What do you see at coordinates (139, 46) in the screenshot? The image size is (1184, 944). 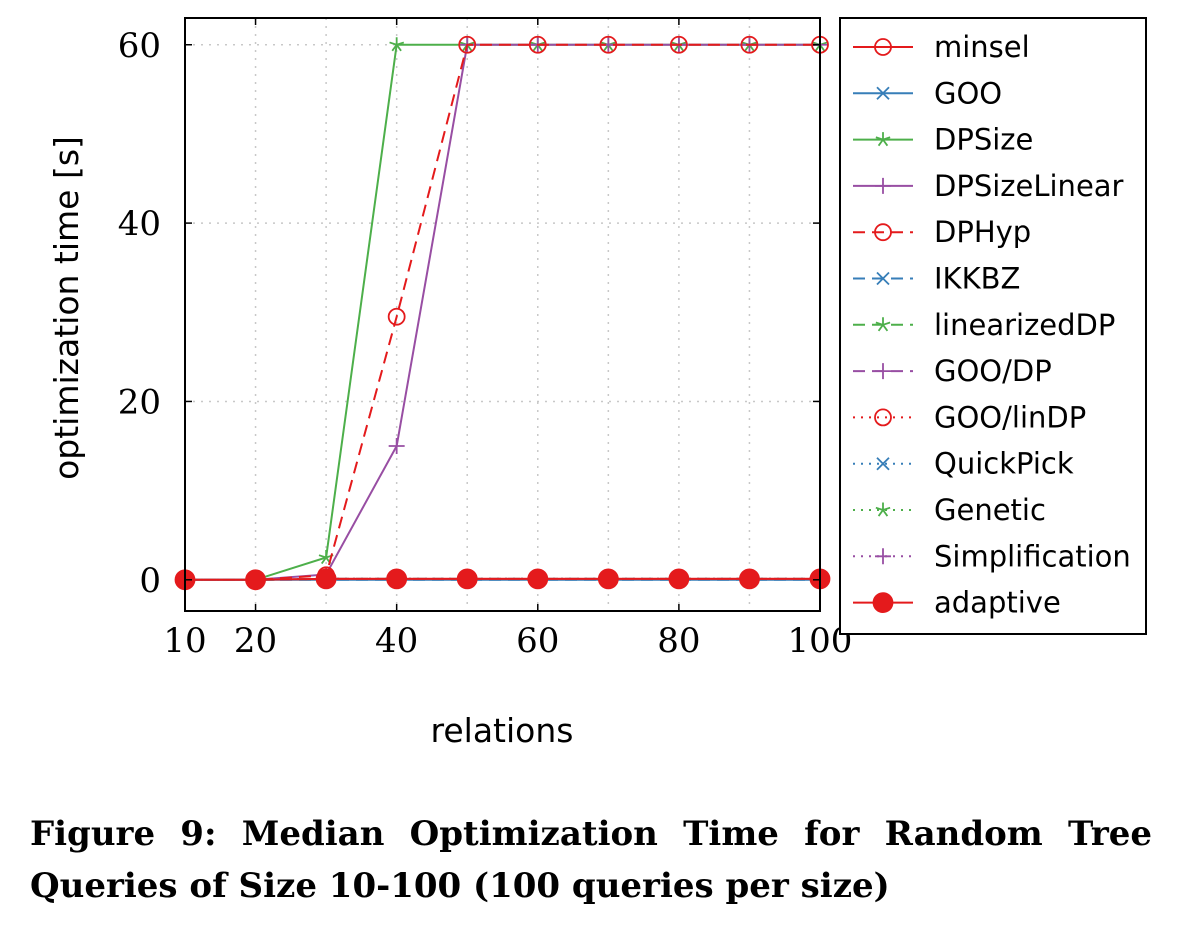 I see `y-tick-label: 60` at bounding box center [139, 46].